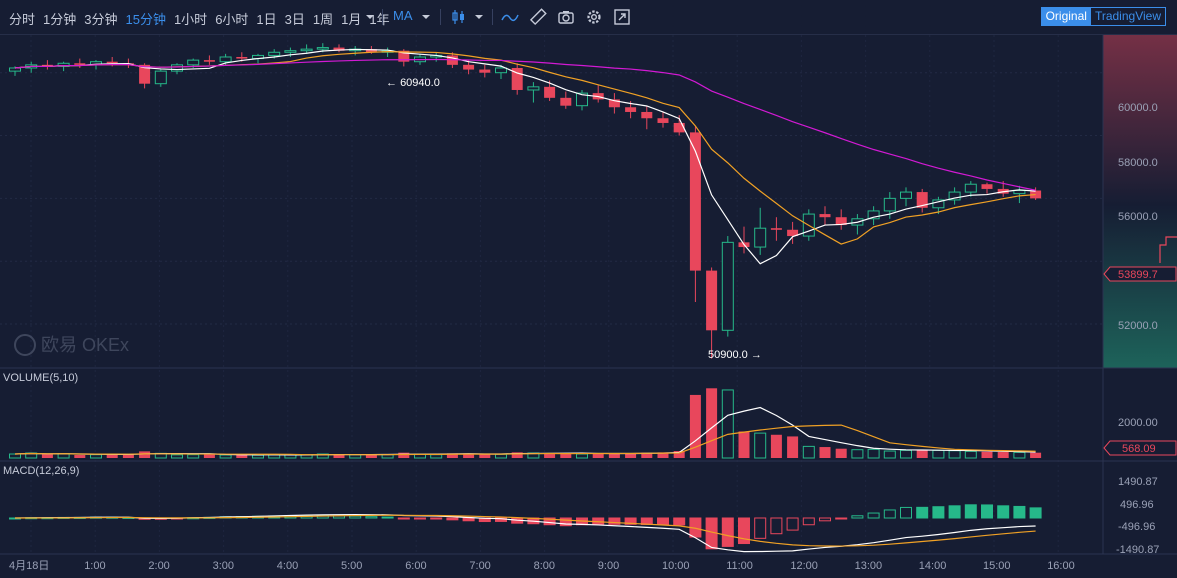 The image size is (1177, 578). What do you see at coordinates (739, 566) in the screenshot?
I see `time-tick: 11:00` at bounding box center [739, 566].